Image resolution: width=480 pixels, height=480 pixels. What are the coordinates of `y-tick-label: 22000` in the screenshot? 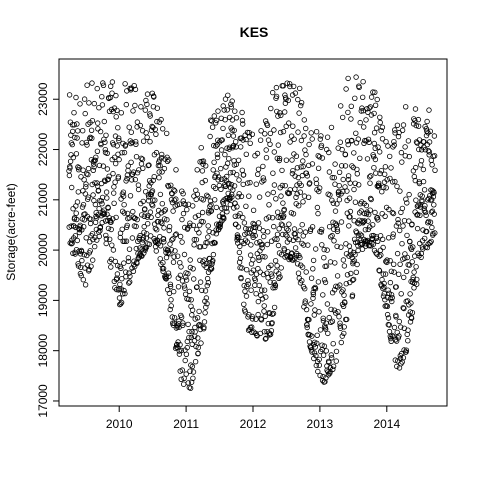 It's located at (43, 150).